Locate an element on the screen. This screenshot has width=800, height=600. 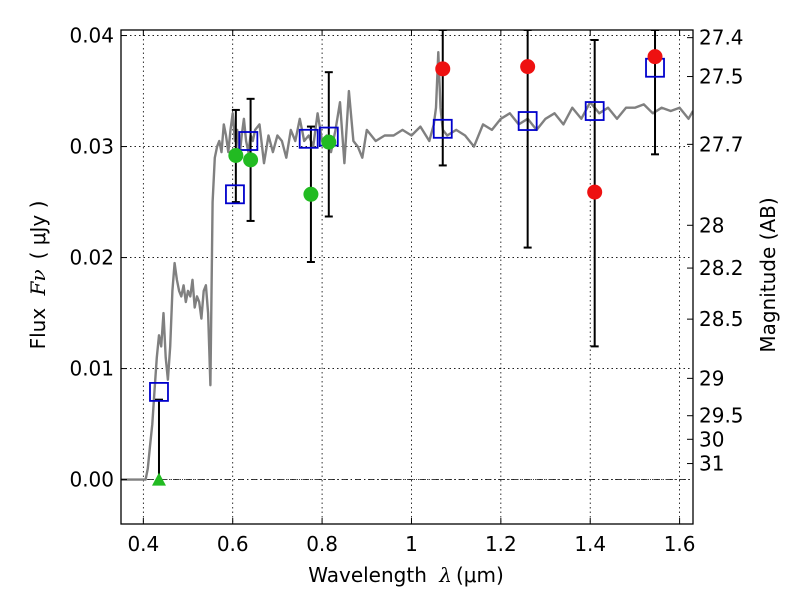
x-tick-label: 1.4 is located at coordinates (590, 544).